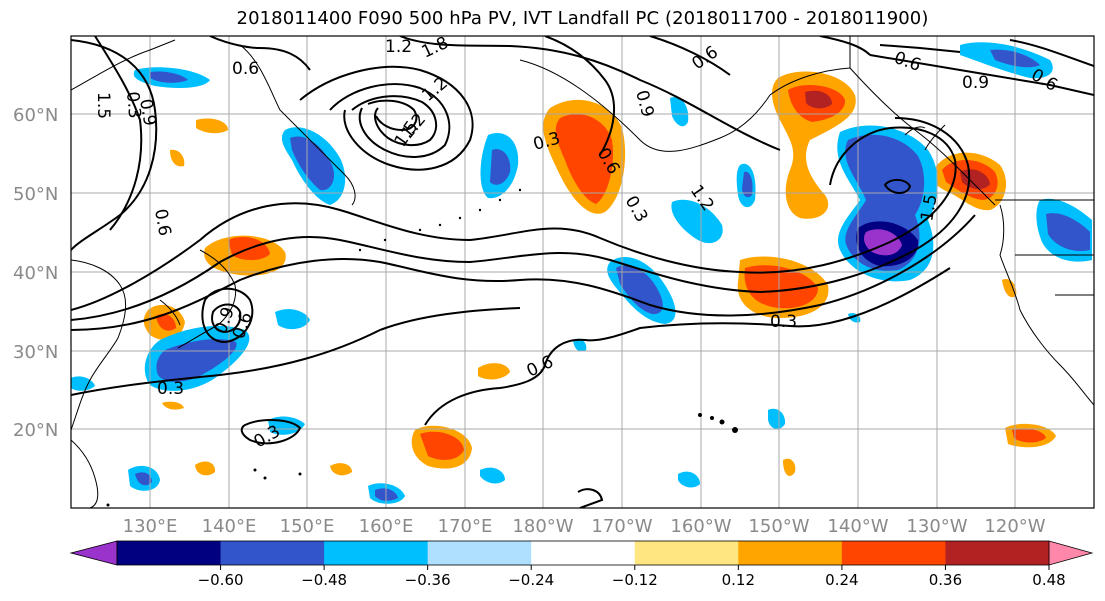 The height and width of the screenshot is (601, 1105). Describe the element at coordinates (936, 526) in the screenshot. I see `lon-label: 130°W` at that location.